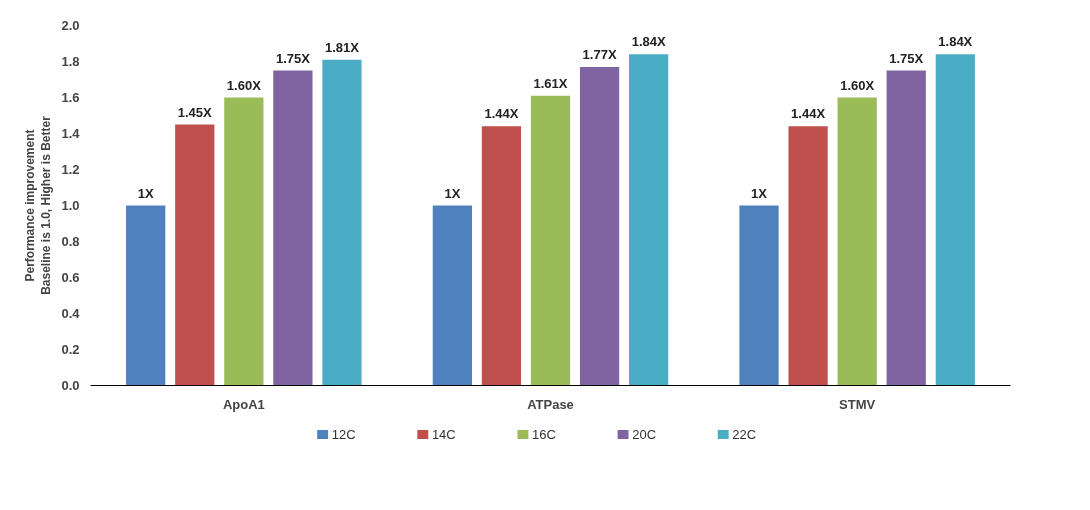 The height and width of the screenshot is (510, 1090). Describe the element at coordinates (70, 349) in the screenshot. I see `y-tick-label: 0.2` at that location.